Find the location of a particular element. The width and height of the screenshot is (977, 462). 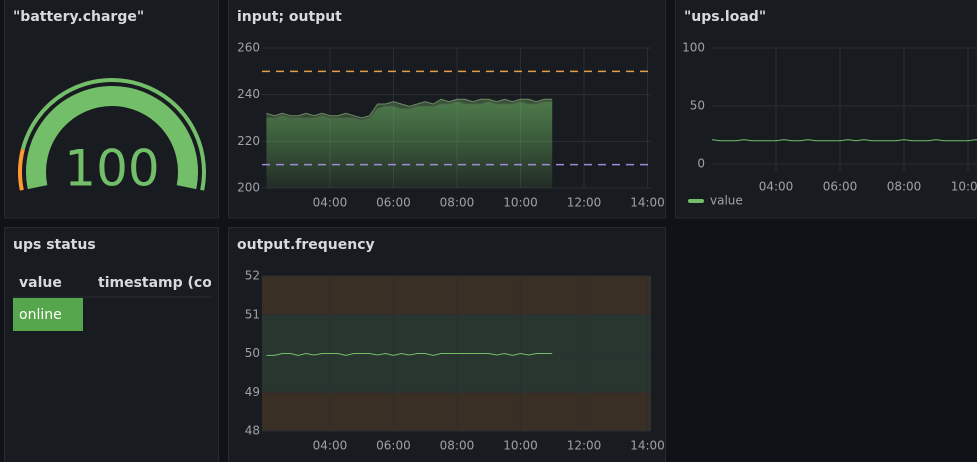

panel-title: input; output is located at coordinates (289, 17).